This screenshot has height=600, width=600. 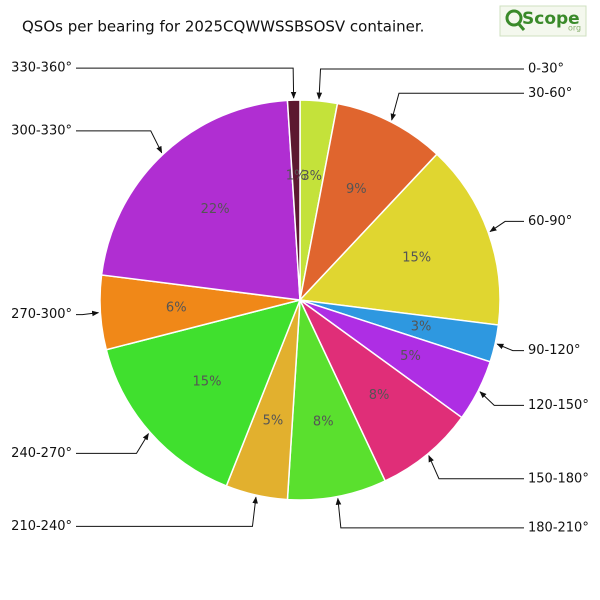 I want to click on slice-label: 0-30°, so click(x=546, y=69).